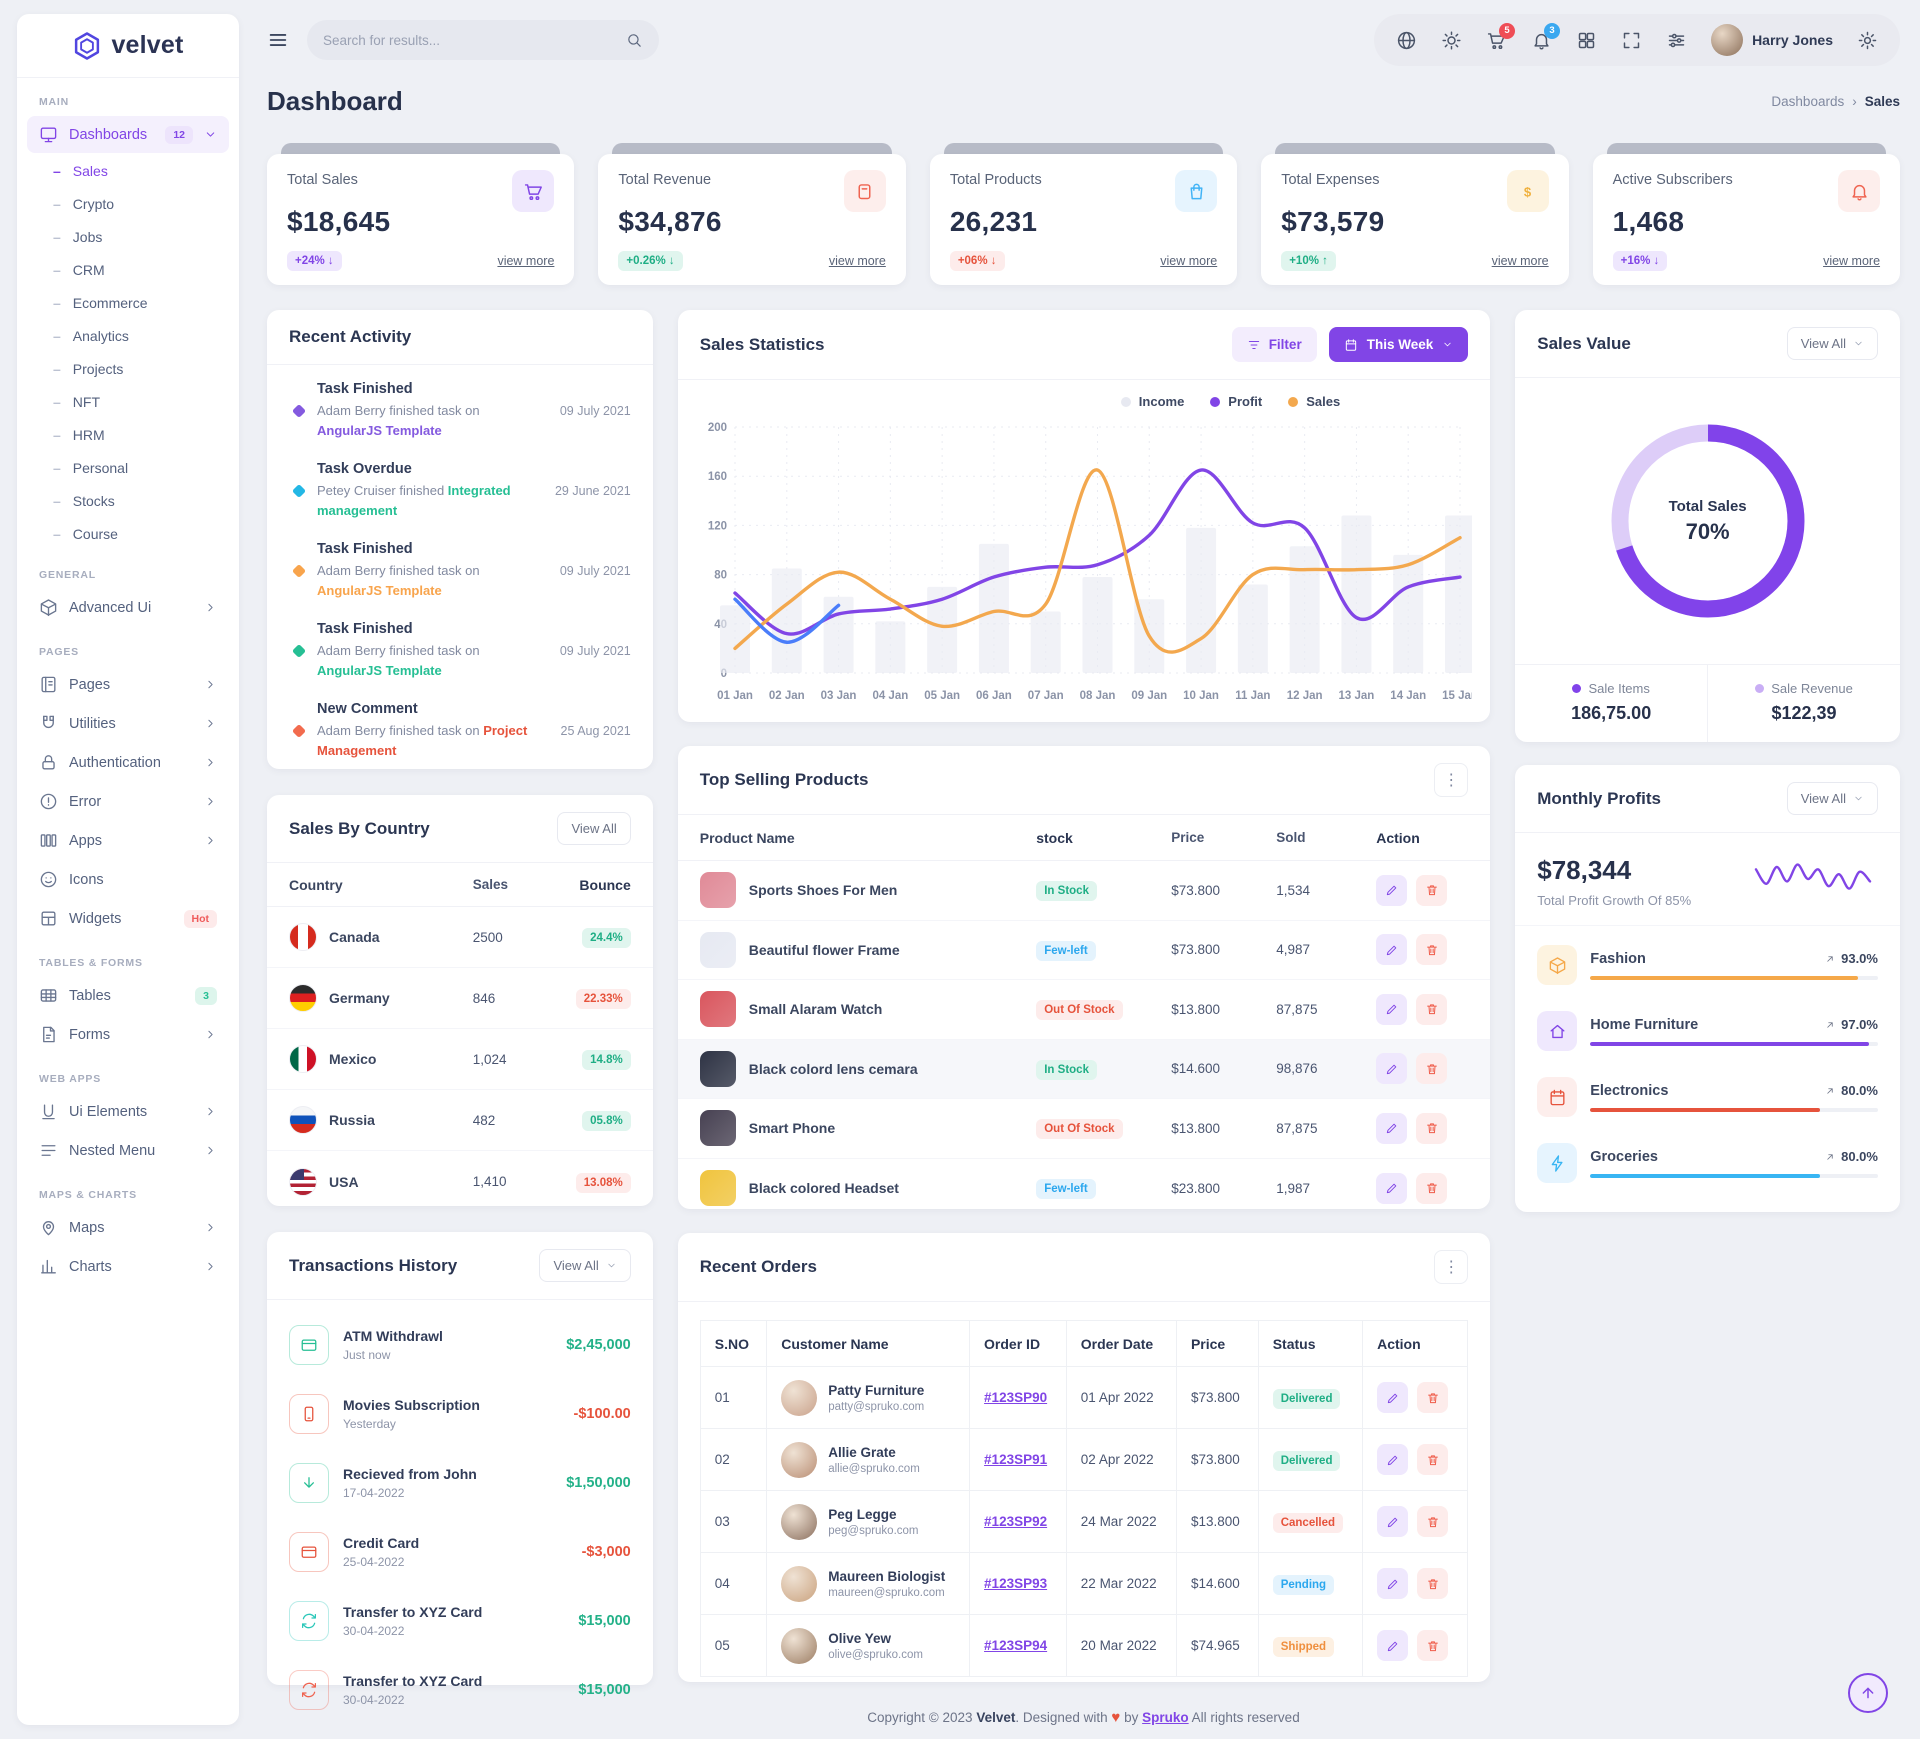 This screenshot has width=1920, height=1739. What do you see at coordinates (128, 1111) in the screenshot?
I see `sidebar-item-ui-elements: Ui Elements` at bounding box center [128, 1111].